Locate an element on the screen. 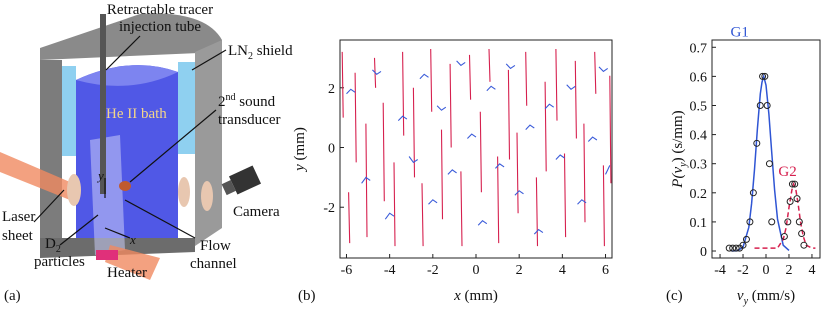 This screenshot has height=310, width=830. label: He II bath is located at coordinates (136, 114).